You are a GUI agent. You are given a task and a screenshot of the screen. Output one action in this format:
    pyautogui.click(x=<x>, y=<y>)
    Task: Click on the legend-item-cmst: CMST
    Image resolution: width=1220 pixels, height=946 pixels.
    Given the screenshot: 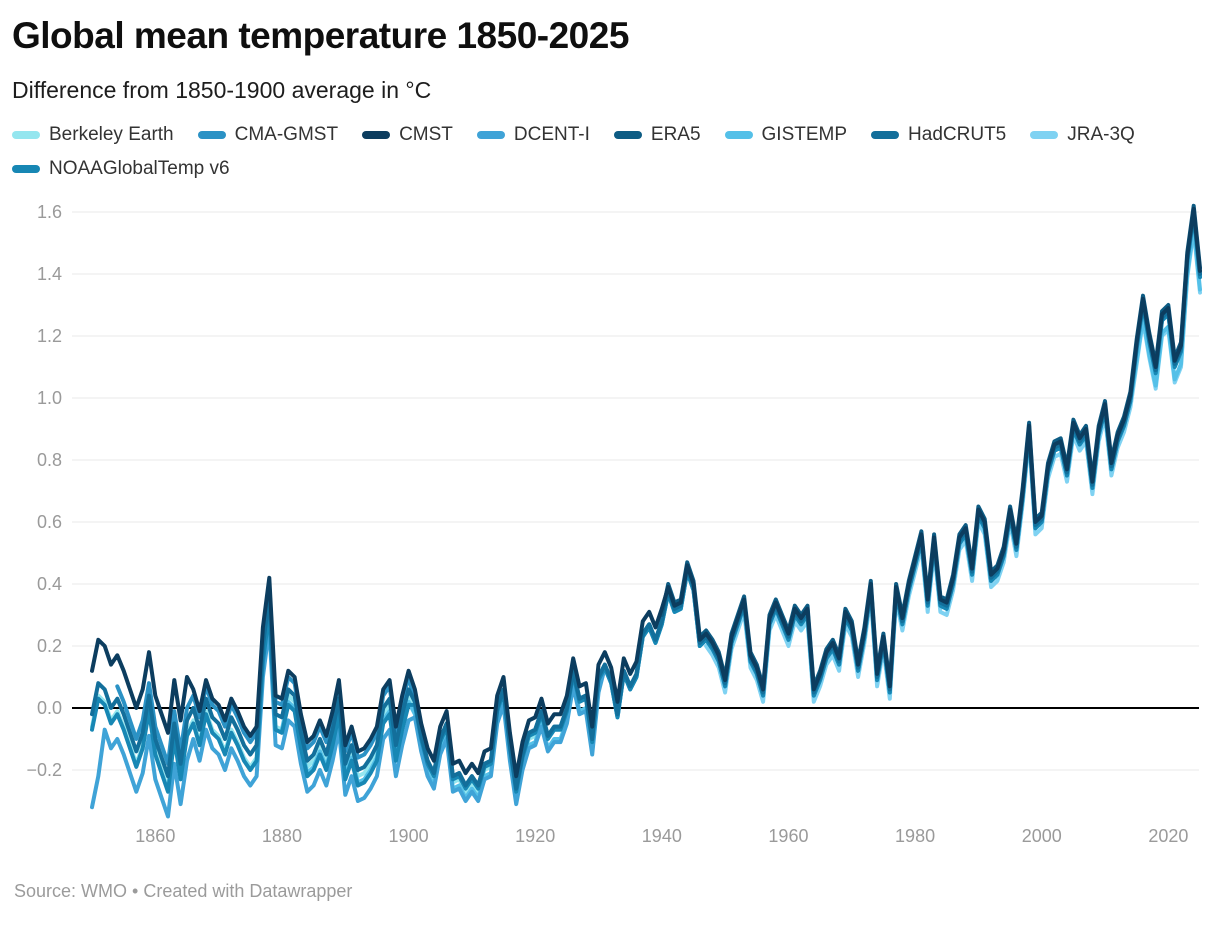 What is the action you would take?
    pyautogui.click(x=407, y=135)
    